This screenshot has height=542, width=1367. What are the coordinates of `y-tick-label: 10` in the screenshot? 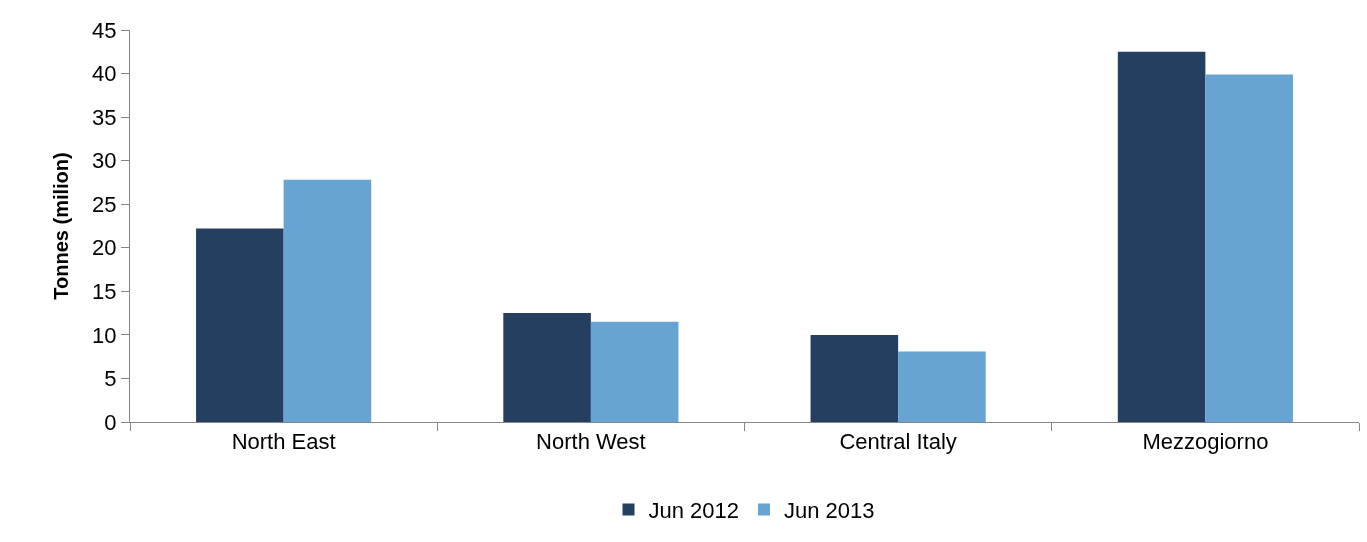 It's located at (104, 335).